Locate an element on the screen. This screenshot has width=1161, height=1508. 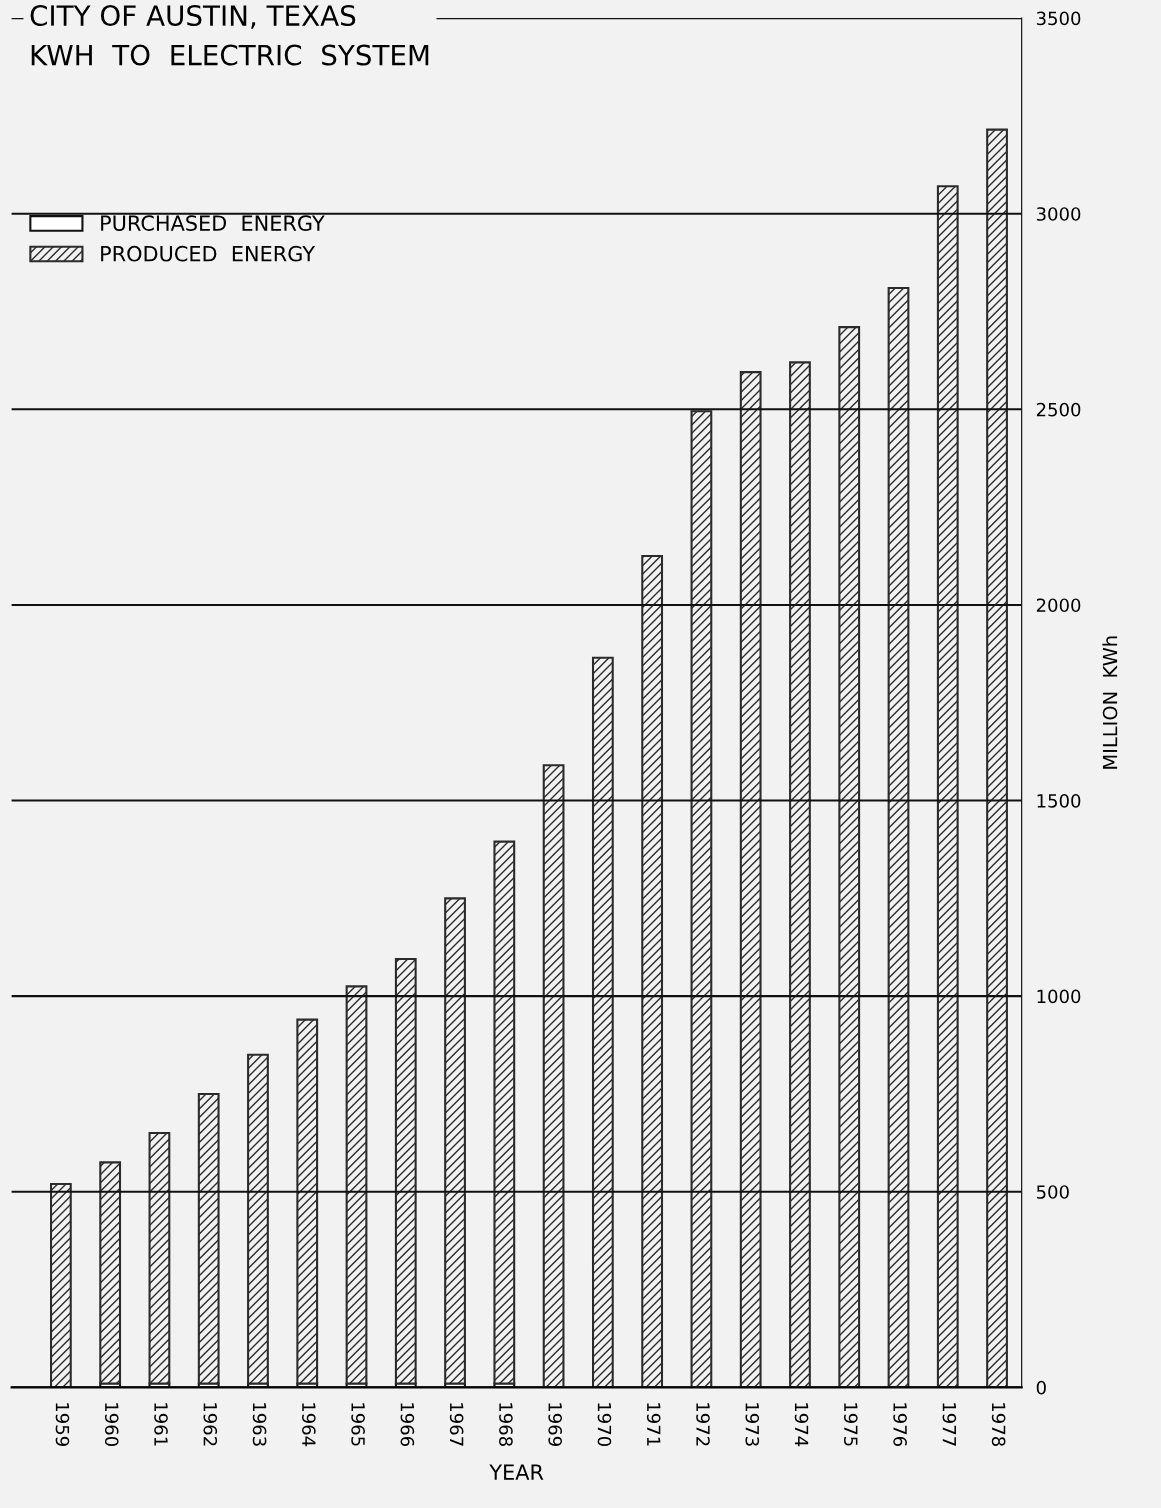
x-tick-label: 1964 is located at coordinates (309, 1425).